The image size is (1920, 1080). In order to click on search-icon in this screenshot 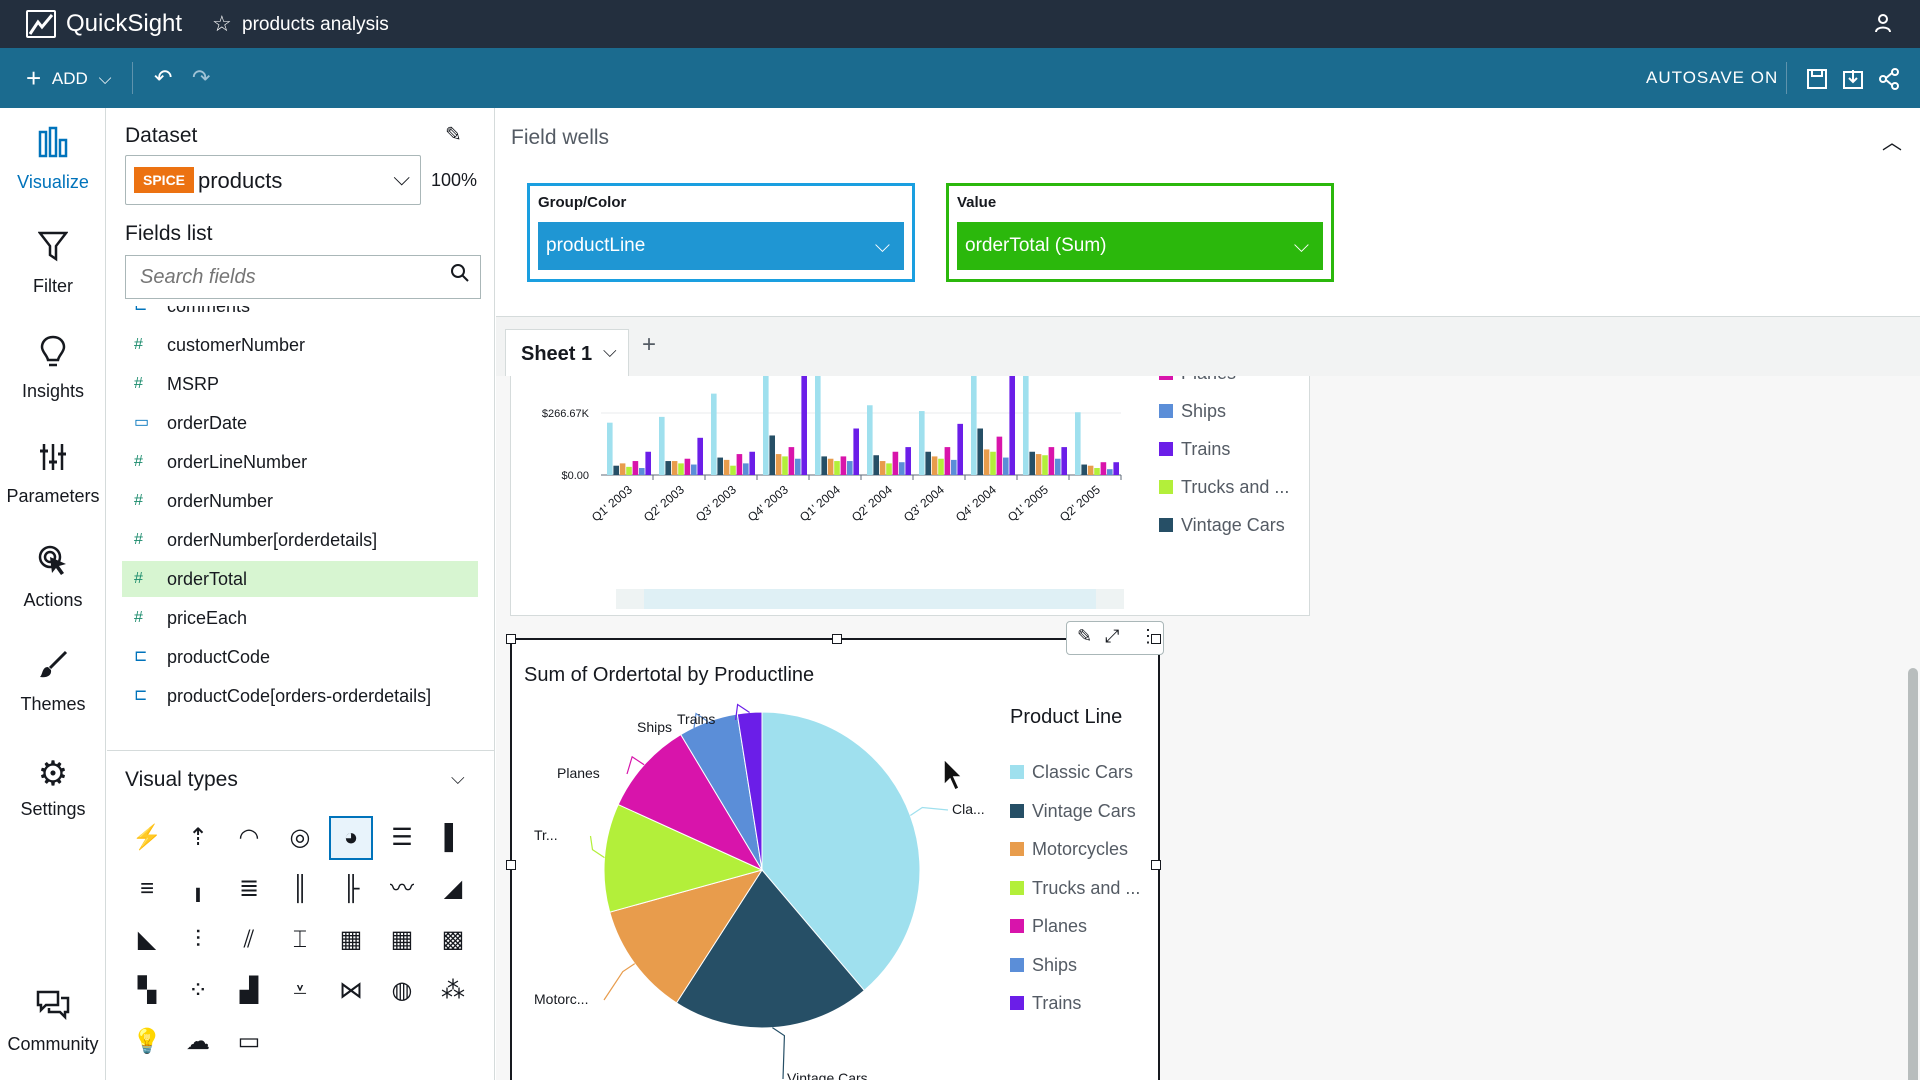, I will do `click(460, 276)`.